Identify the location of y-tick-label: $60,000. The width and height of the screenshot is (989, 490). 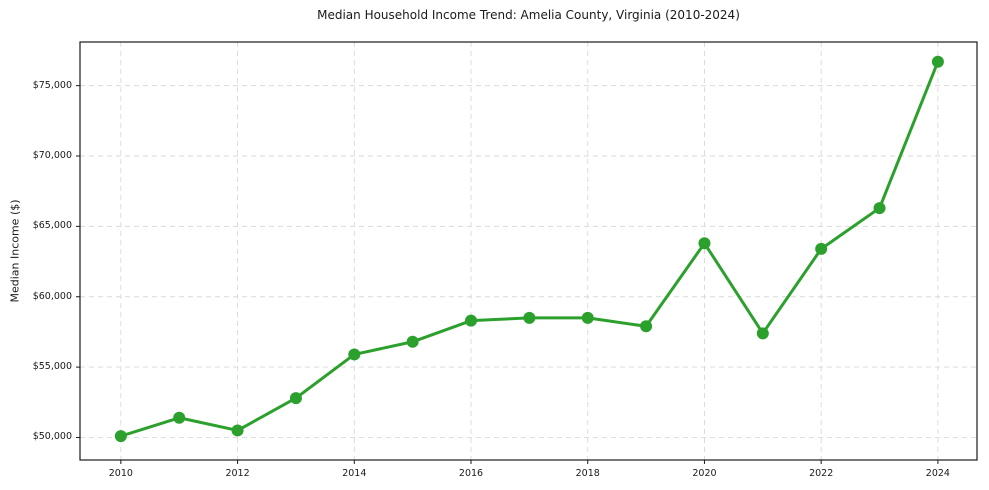
(52, 296).